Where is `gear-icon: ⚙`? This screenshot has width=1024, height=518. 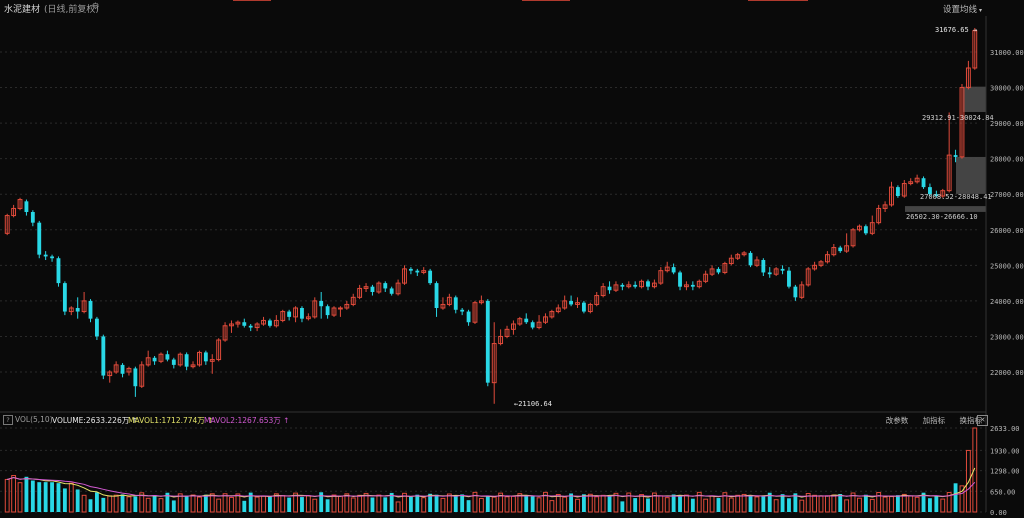 gear-icon: ⚙ is located at coordinates (95, 7).